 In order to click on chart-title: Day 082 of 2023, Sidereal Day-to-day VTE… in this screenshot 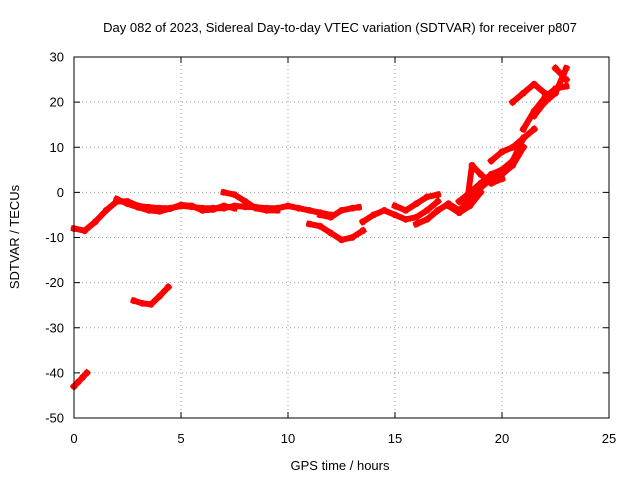, I will do `click(340, 27)`.